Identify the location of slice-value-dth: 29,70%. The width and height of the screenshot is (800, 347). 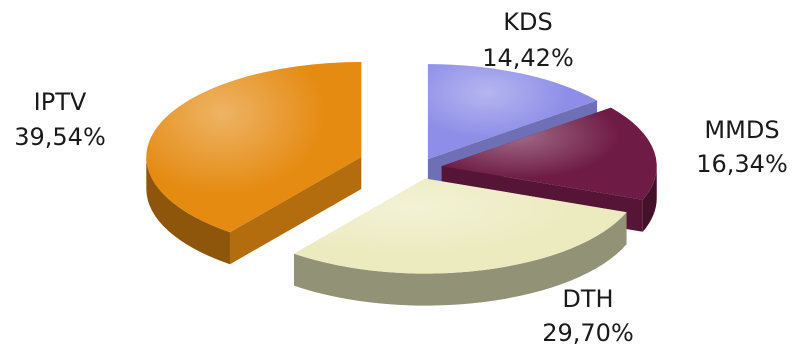
(588, 333).